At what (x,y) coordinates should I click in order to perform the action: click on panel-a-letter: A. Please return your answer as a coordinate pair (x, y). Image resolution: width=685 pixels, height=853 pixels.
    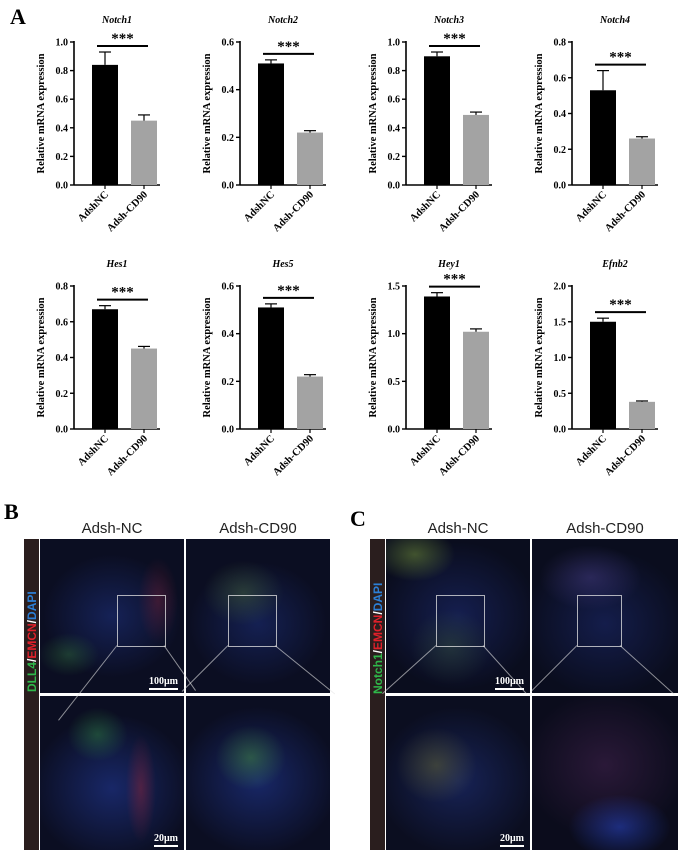
    Looking at the image, I should click on (18, 16).